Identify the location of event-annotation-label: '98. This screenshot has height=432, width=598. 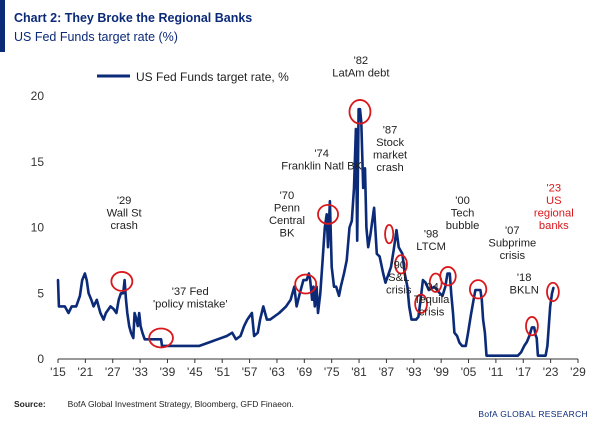
(431, 234).